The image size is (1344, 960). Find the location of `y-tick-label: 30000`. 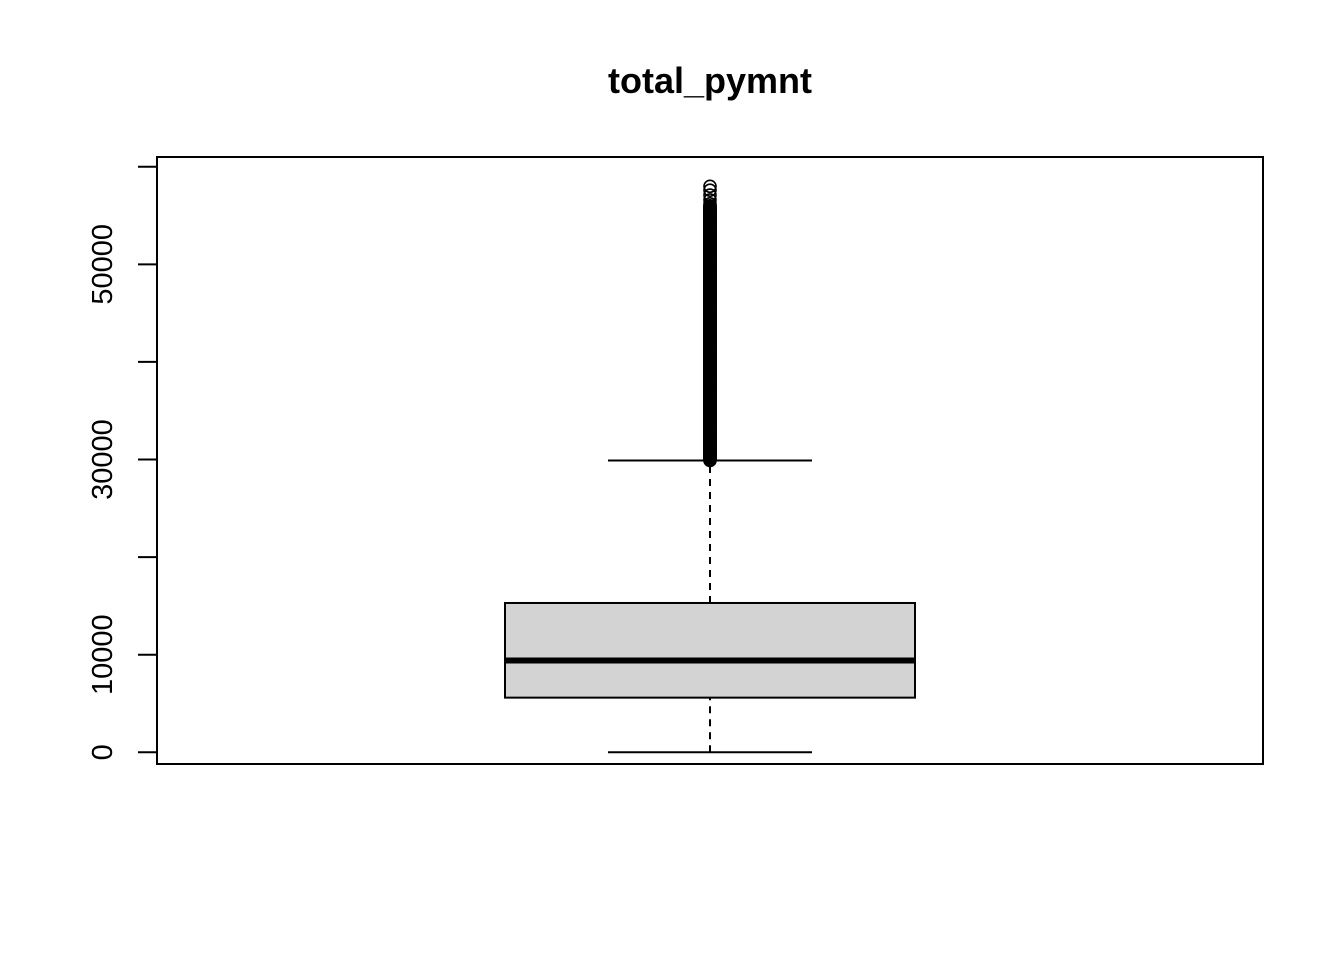

y-tick-label: 30000 is located at coordinates (103, 459).